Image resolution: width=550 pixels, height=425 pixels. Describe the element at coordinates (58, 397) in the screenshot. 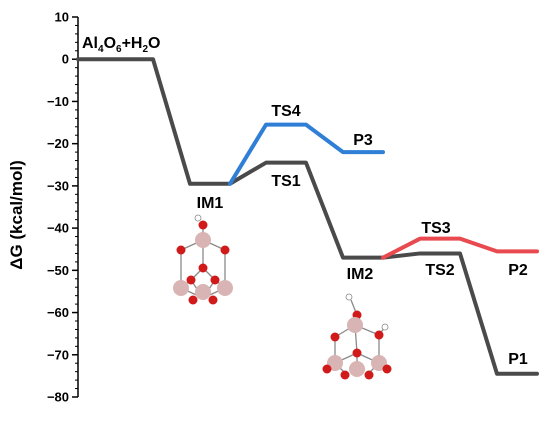

I see `y-tick-label: −80` at that location.